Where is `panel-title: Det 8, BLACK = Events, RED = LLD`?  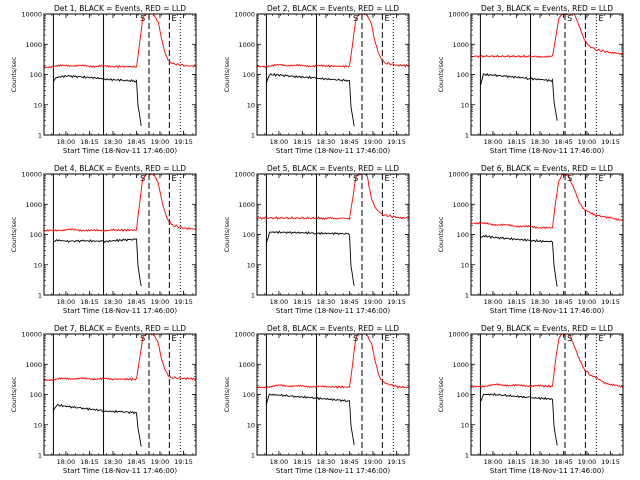
panel-title: Det 8, BLACK = Events, RED = LLD is located at coordinates (333, 328).